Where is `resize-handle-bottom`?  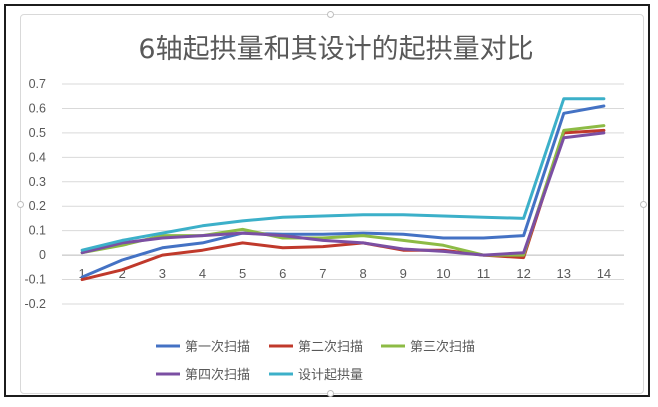 resize-handle-bottom is located at coordinates (330, 393).